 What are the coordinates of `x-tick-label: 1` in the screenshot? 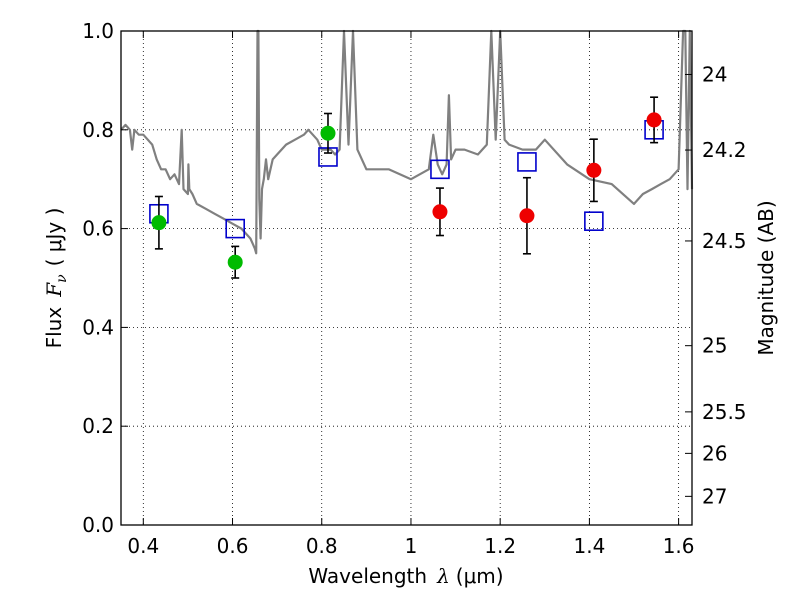 It's located at (411, 546).